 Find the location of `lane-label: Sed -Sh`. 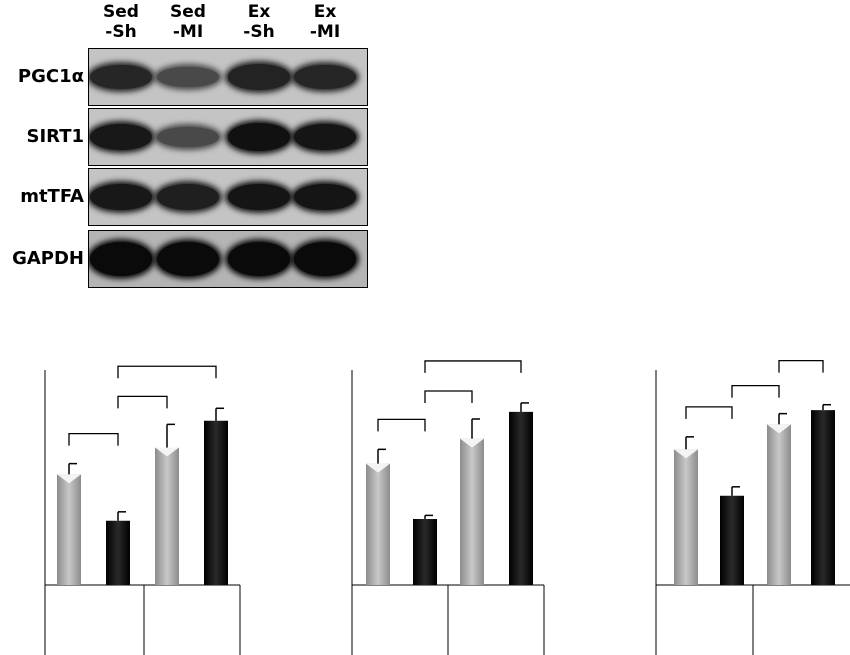

lane-label: Sed -Sh is located at coordinates (121, 22).